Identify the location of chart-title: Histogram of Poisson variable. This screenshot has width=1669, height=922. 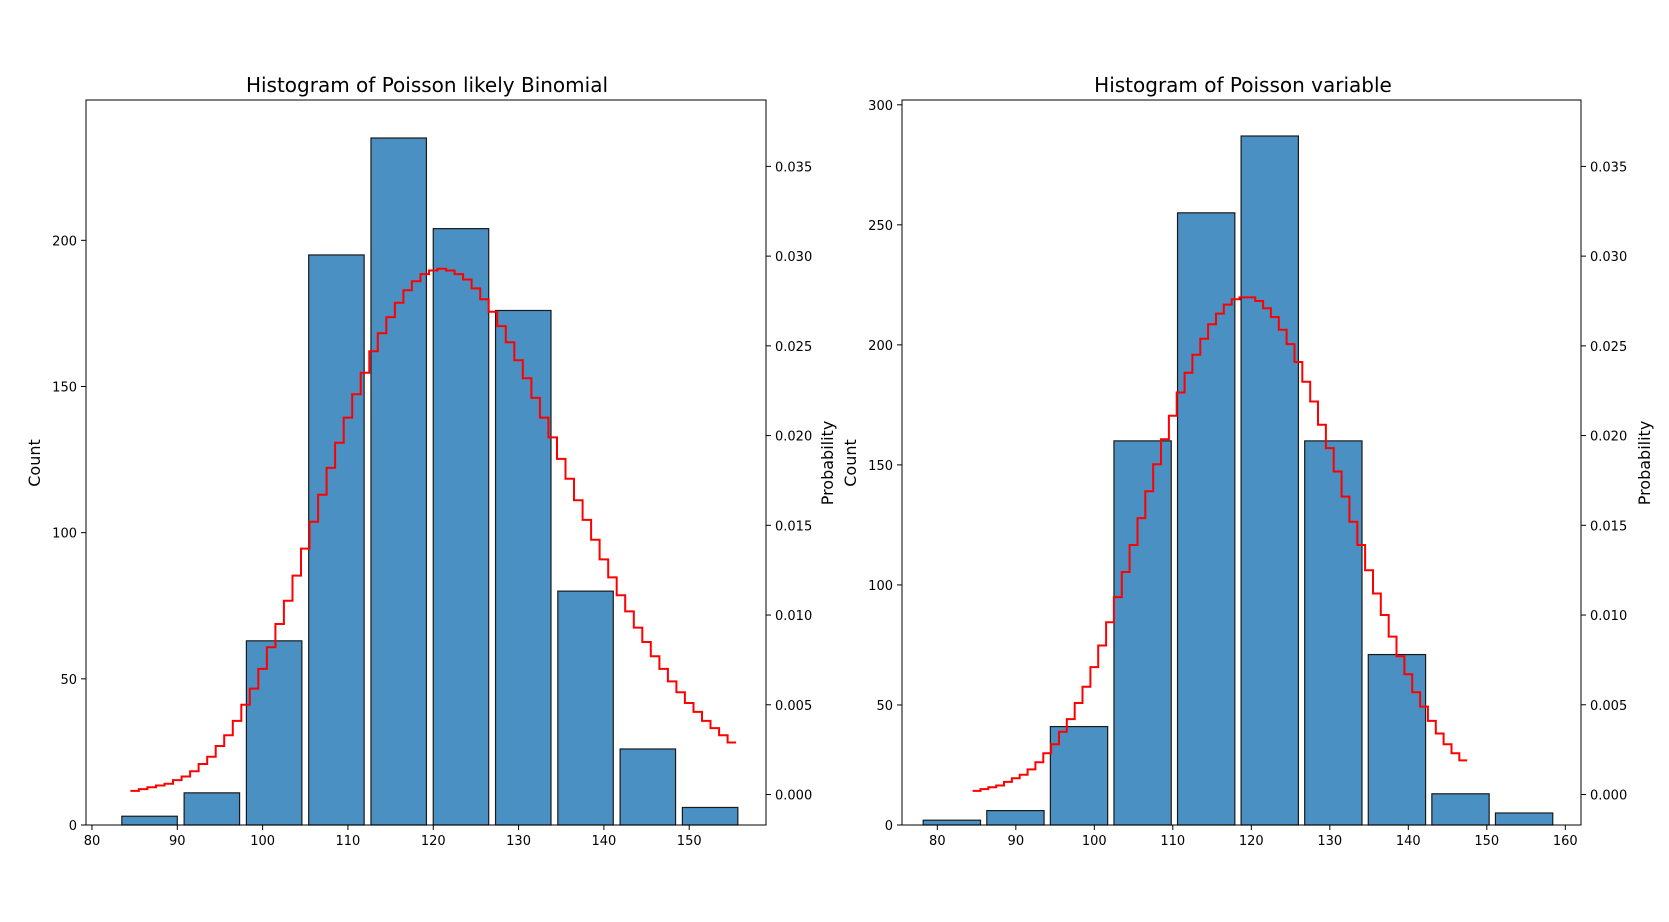
(1243, 85).